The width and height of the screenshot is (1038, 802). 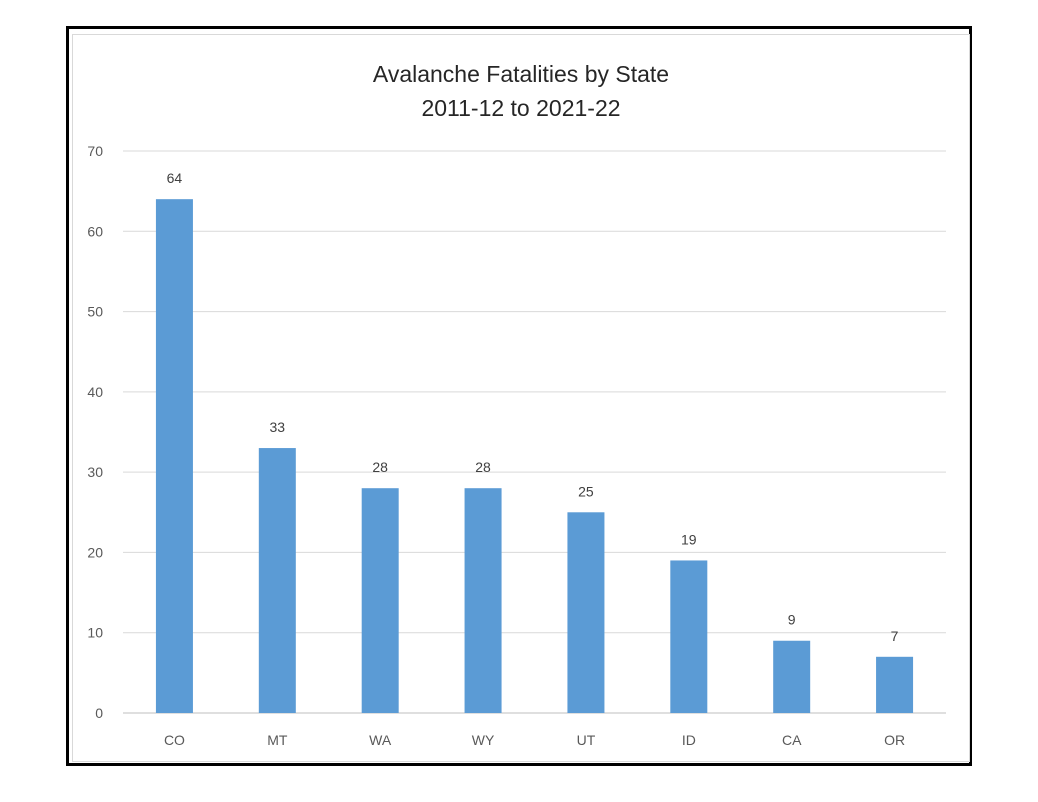 I want to click on y-tick-label: 10, so click(x=95, y=633).